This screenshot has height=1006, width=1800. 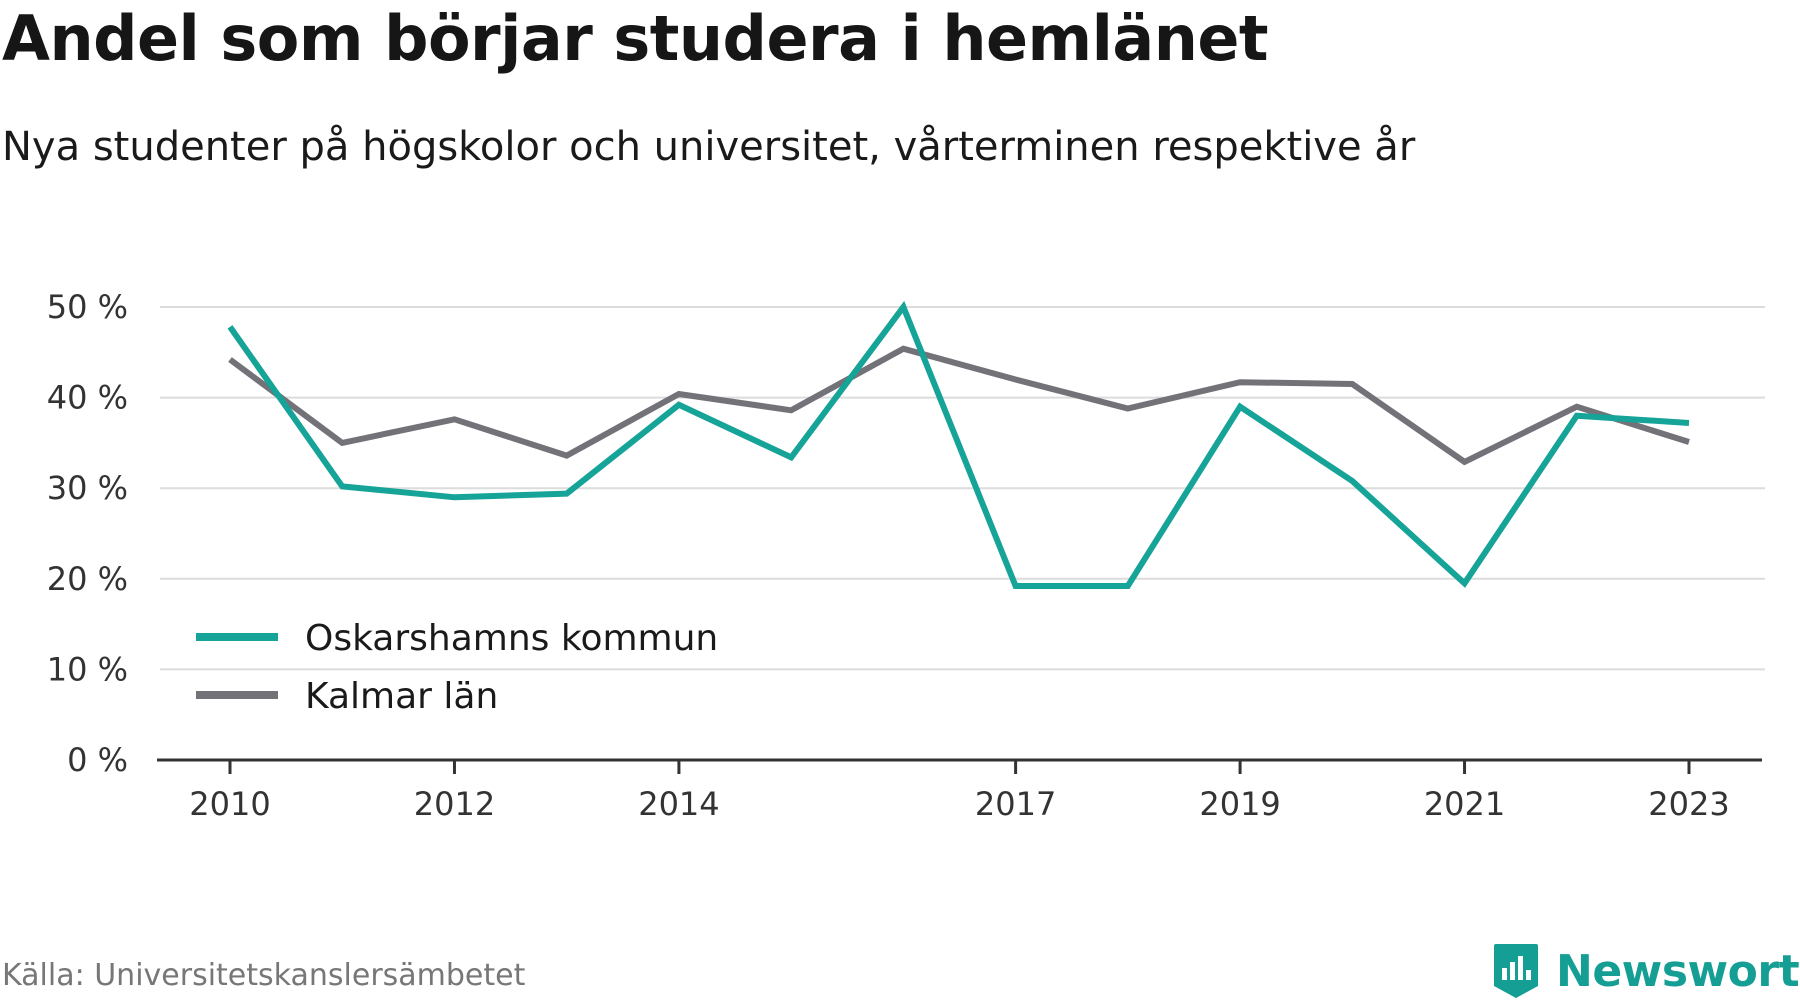 What do you see at coordinates (959, 405) in the screenshot?
I see `series-line` at bounding box center [959, 405].